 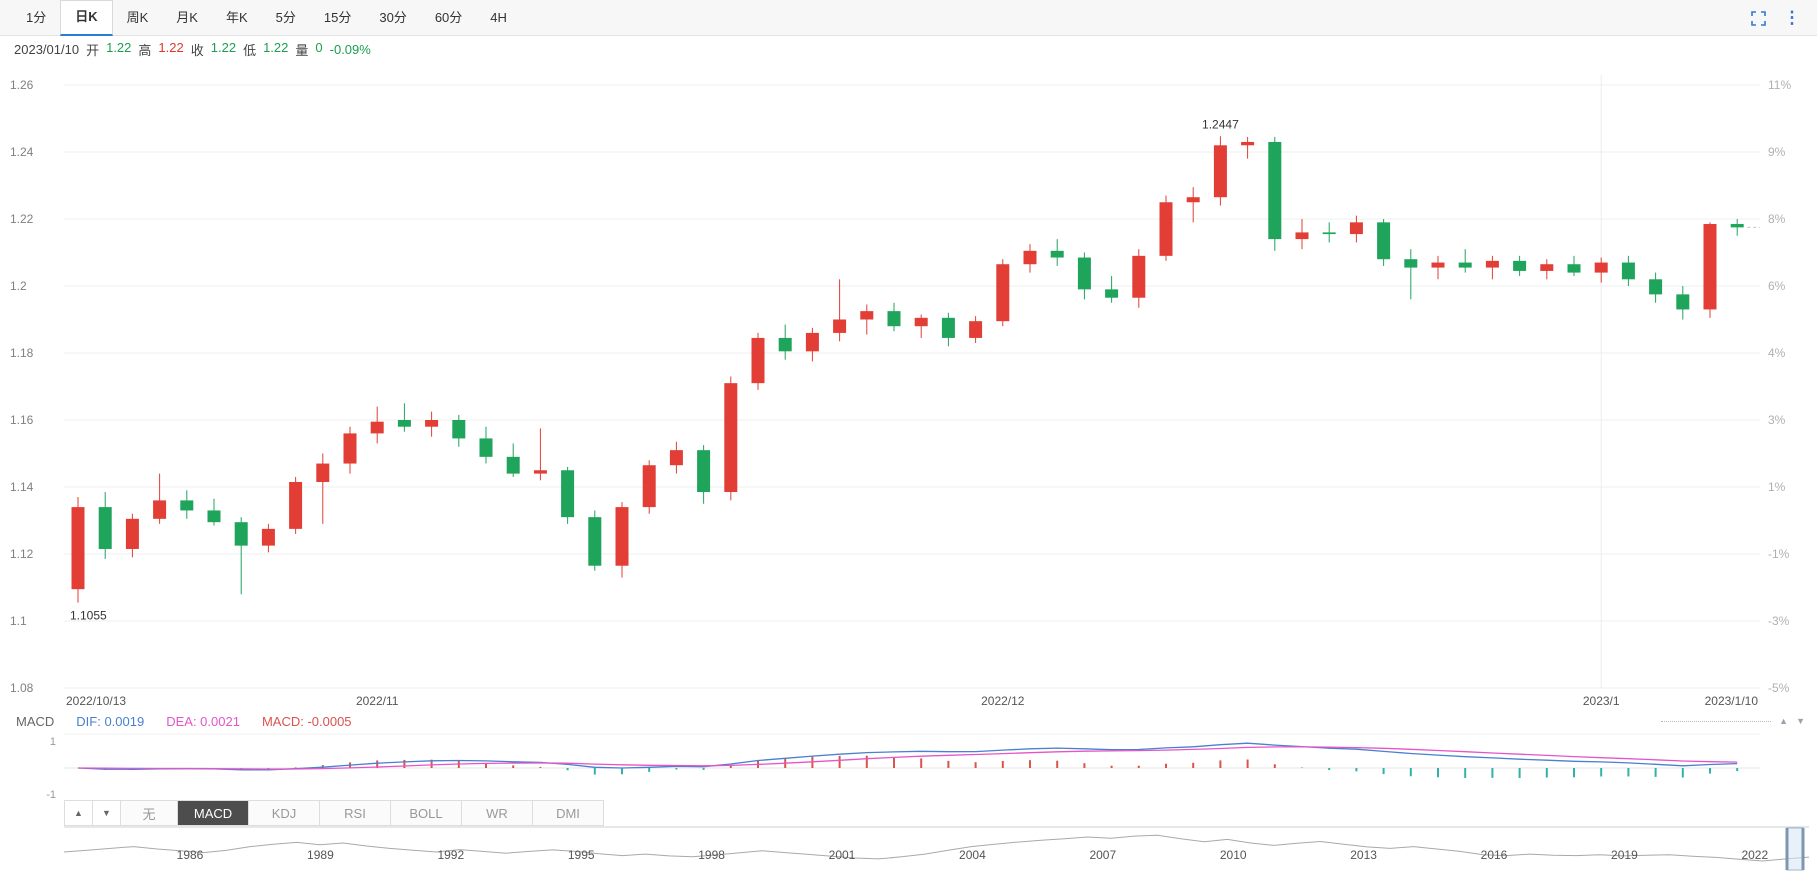 What do you see at coordinates (266, 18) in the screenshot?
I see `interval-tabs: 1分 日K 周K 月K 年K 5分 15分 30分 60分 4H` at bounding box center [266, 18].